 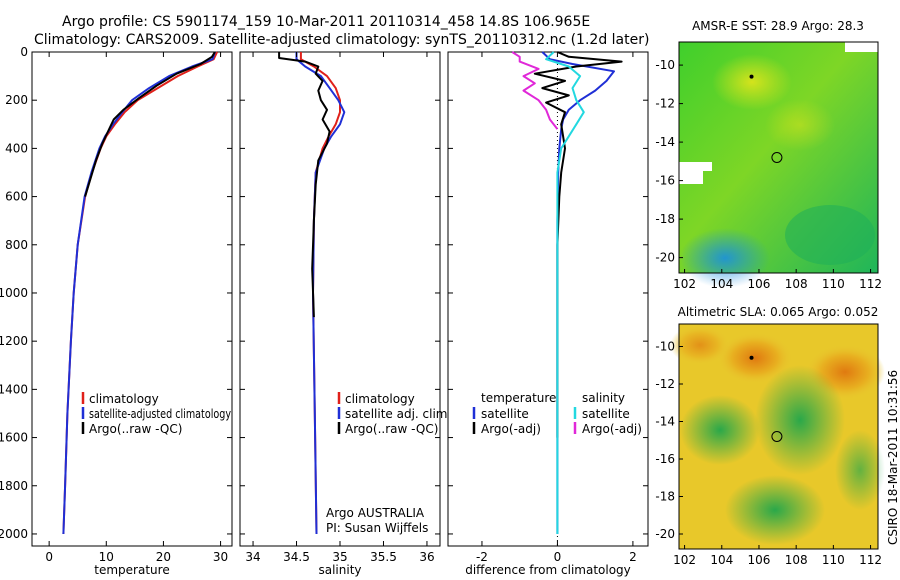 I want to click on annotation-line2: PI: Susan Wijffels, so click(x=377, y=528).